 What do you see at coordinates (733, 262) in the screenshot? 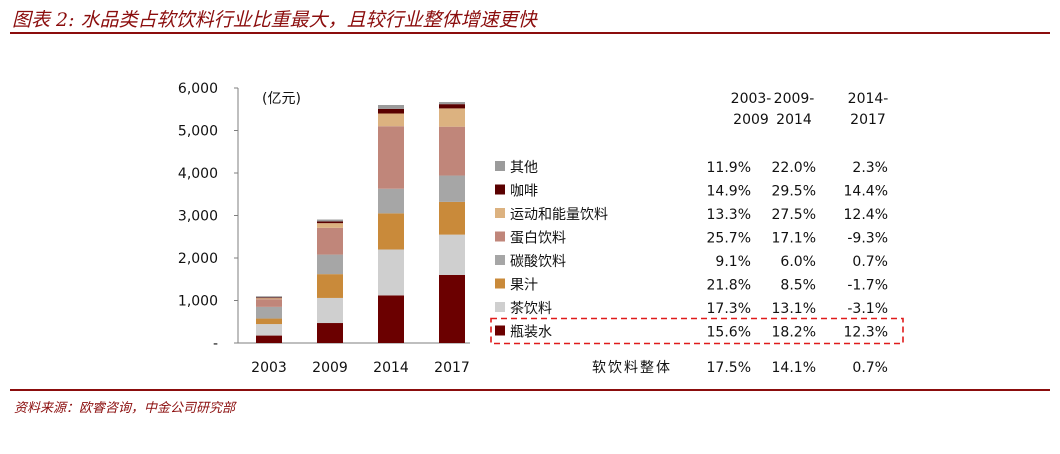
I see `growth-value: 9.1%` at bounding box center [733, 262].